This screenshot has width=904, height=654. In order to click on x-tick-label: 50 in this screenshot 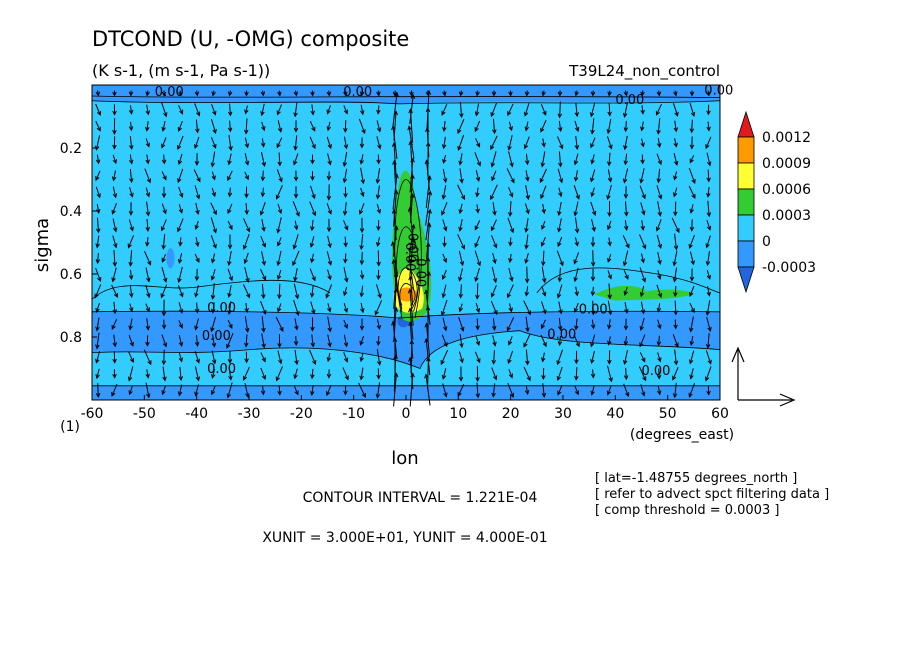, I will do `click(668, 414)`.